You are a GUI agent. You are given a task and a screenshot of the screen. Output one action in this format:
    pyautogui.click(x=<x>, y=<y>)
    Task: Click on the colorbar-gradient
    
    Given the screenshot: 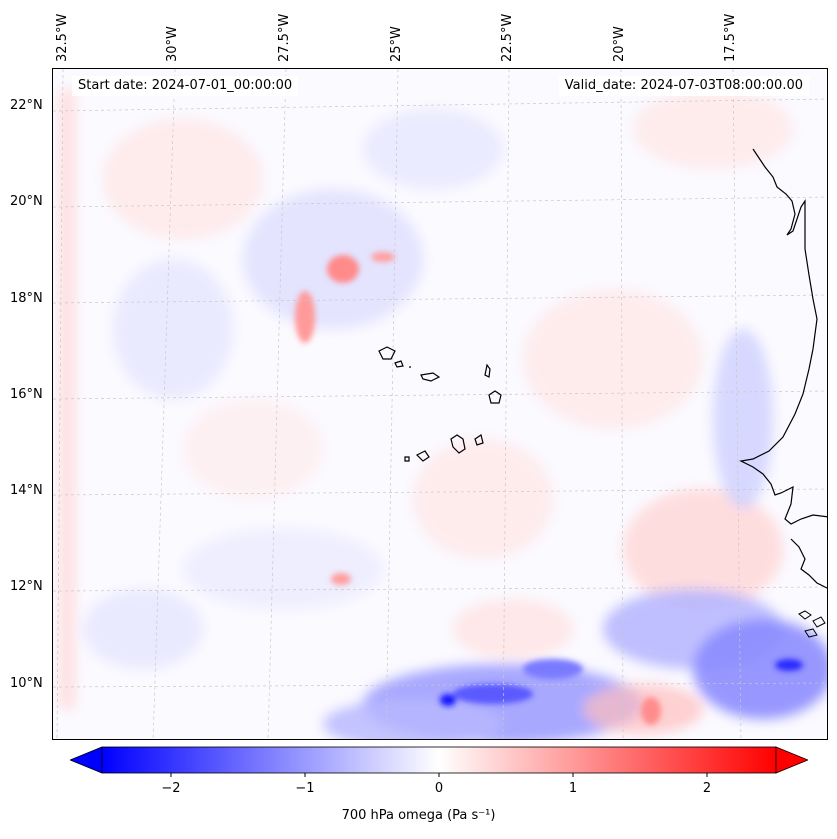 What is the action you would take?
    pyautogui.click(x=439, y=760)
    